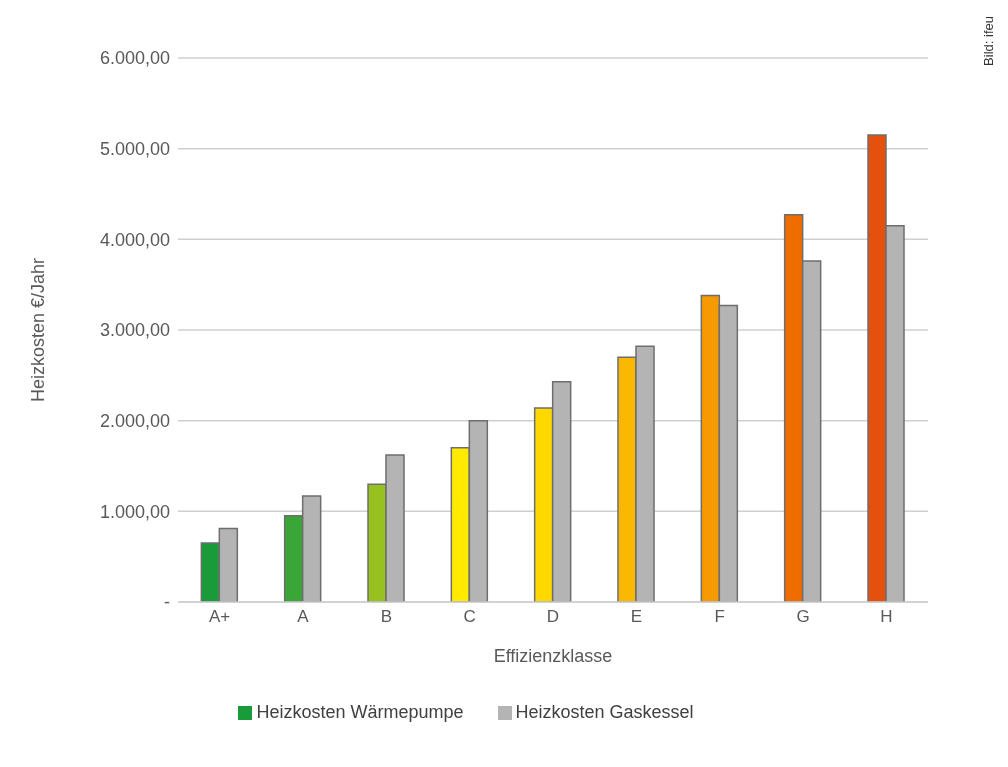 Image resolution: width=1008 pixels, height=767 pixels. I want to click on x-tick-label: G, so click(803, 617).